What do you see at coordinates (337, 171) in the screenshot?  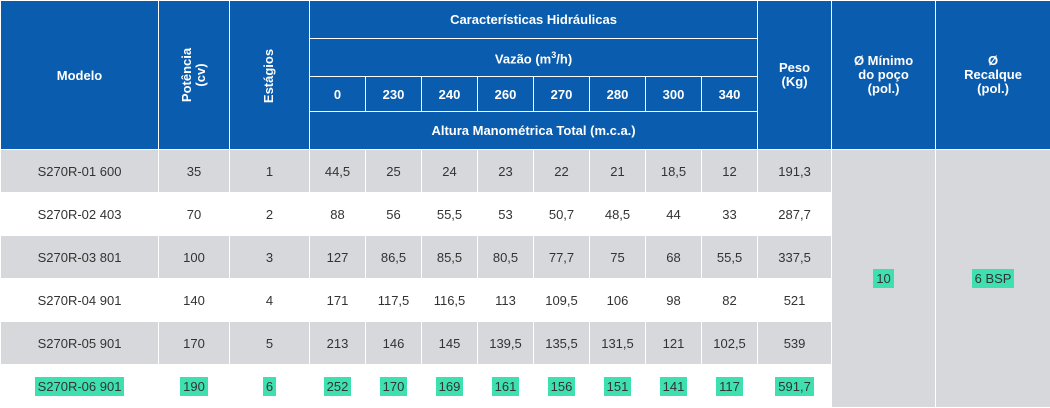 I see `cell-head: 44,5` at bounding box center [337, 171].